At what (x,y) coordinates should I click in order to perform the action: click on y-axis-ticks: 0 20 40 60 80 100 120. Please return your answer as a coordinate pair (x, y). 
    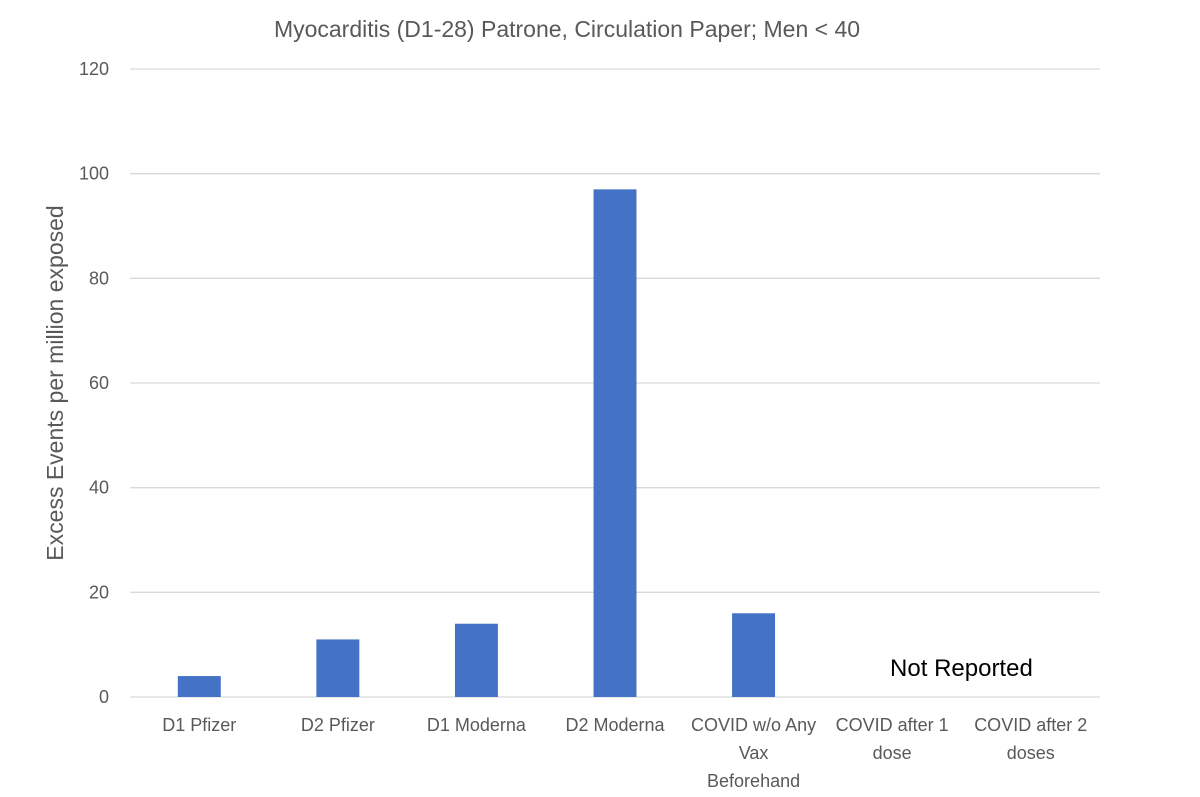
    Looking at the image, I should click on (94, 383).